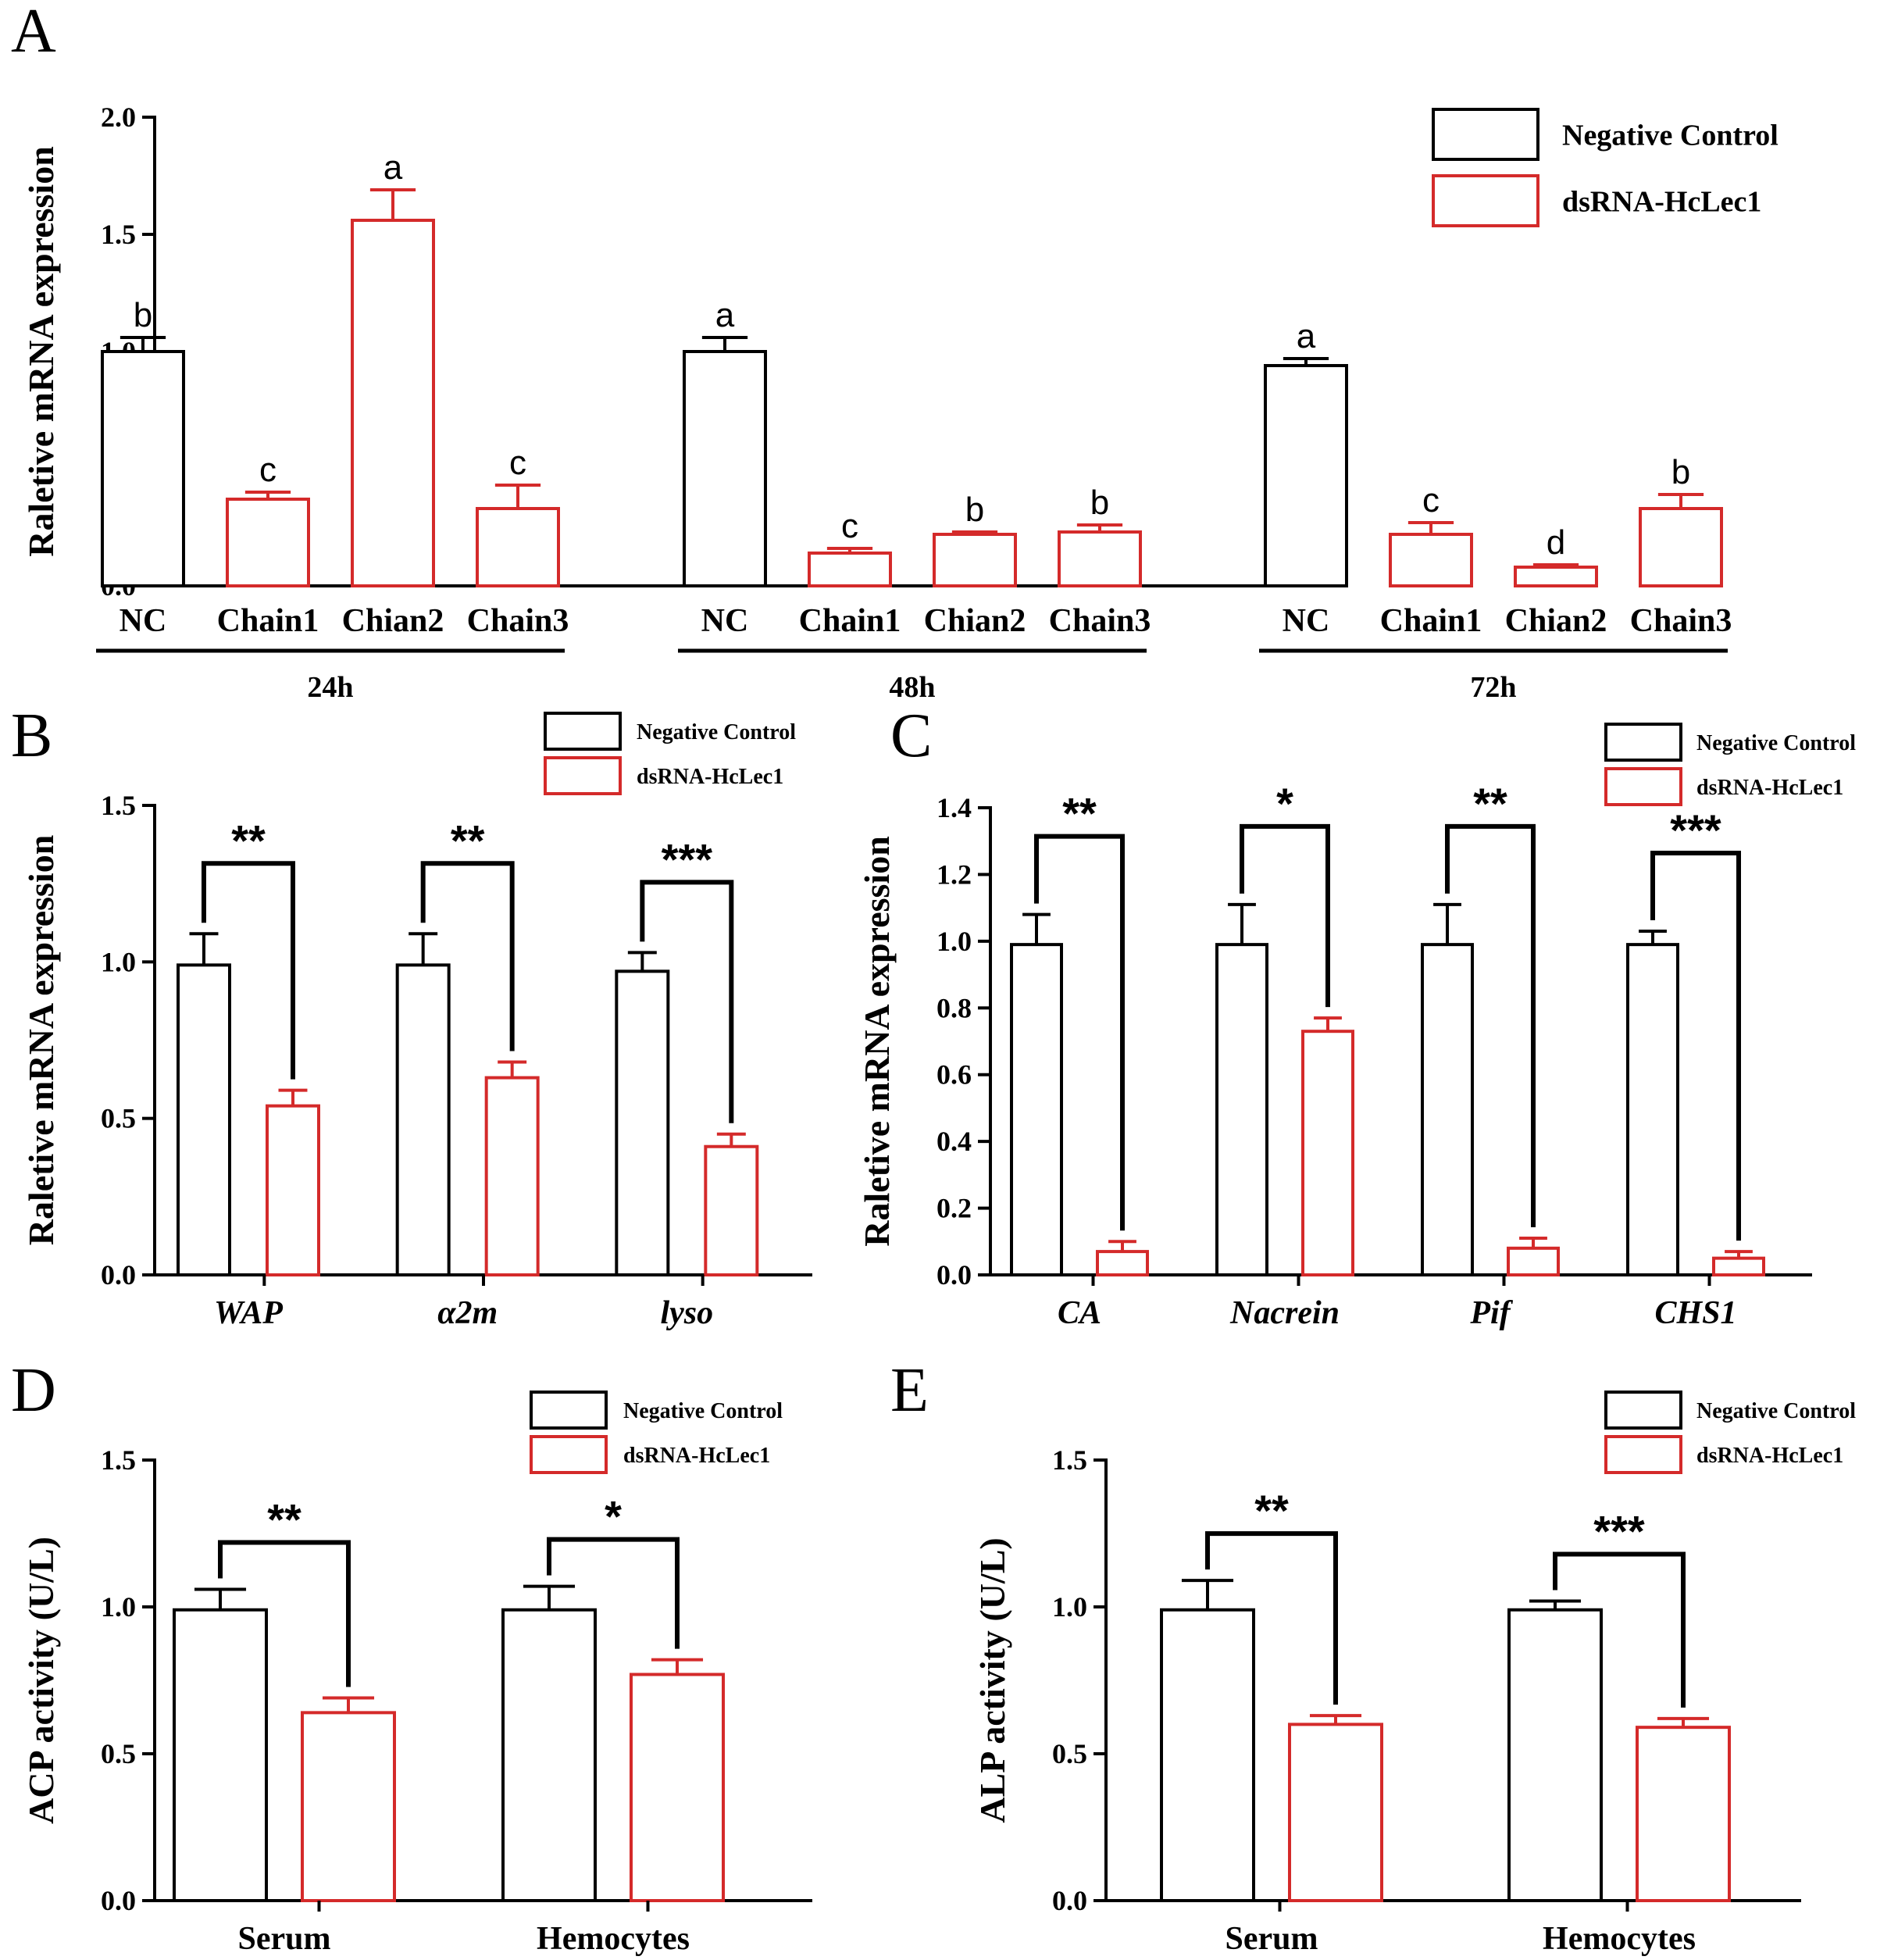  What do you see at coordinates (33, 33) in the screenshot?
I see `panel-letter-a: A` at bounding box center [33, 33].